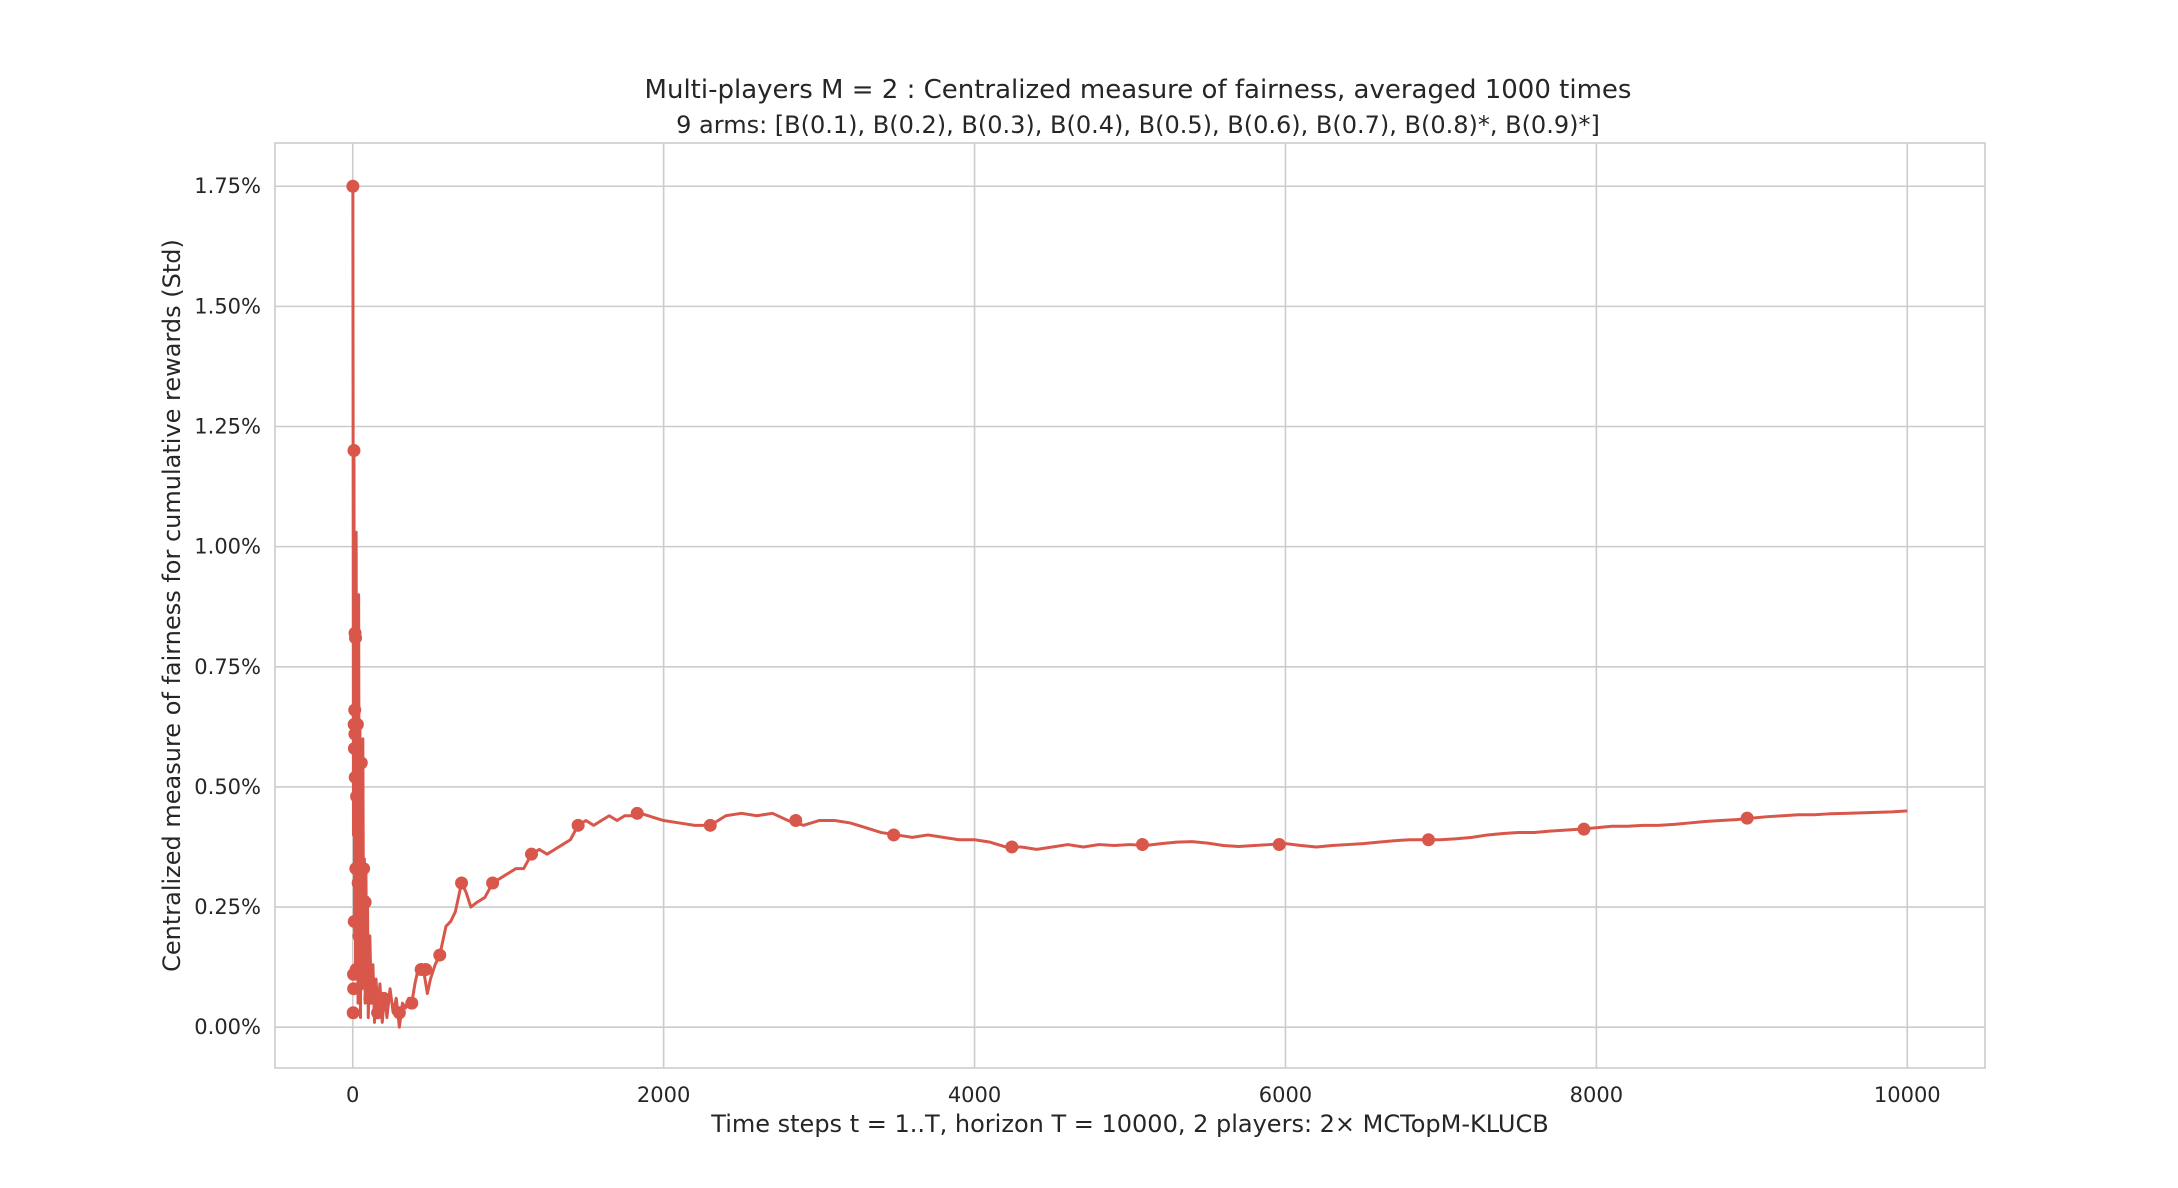 The width and height of the screenshot is (2178, 1188). I want to click on y-tick-labels: 0.00% 0.25% 0.50% 0.75% 1.00% 1.25% 1.50% 1.75%, so click(227, 606).